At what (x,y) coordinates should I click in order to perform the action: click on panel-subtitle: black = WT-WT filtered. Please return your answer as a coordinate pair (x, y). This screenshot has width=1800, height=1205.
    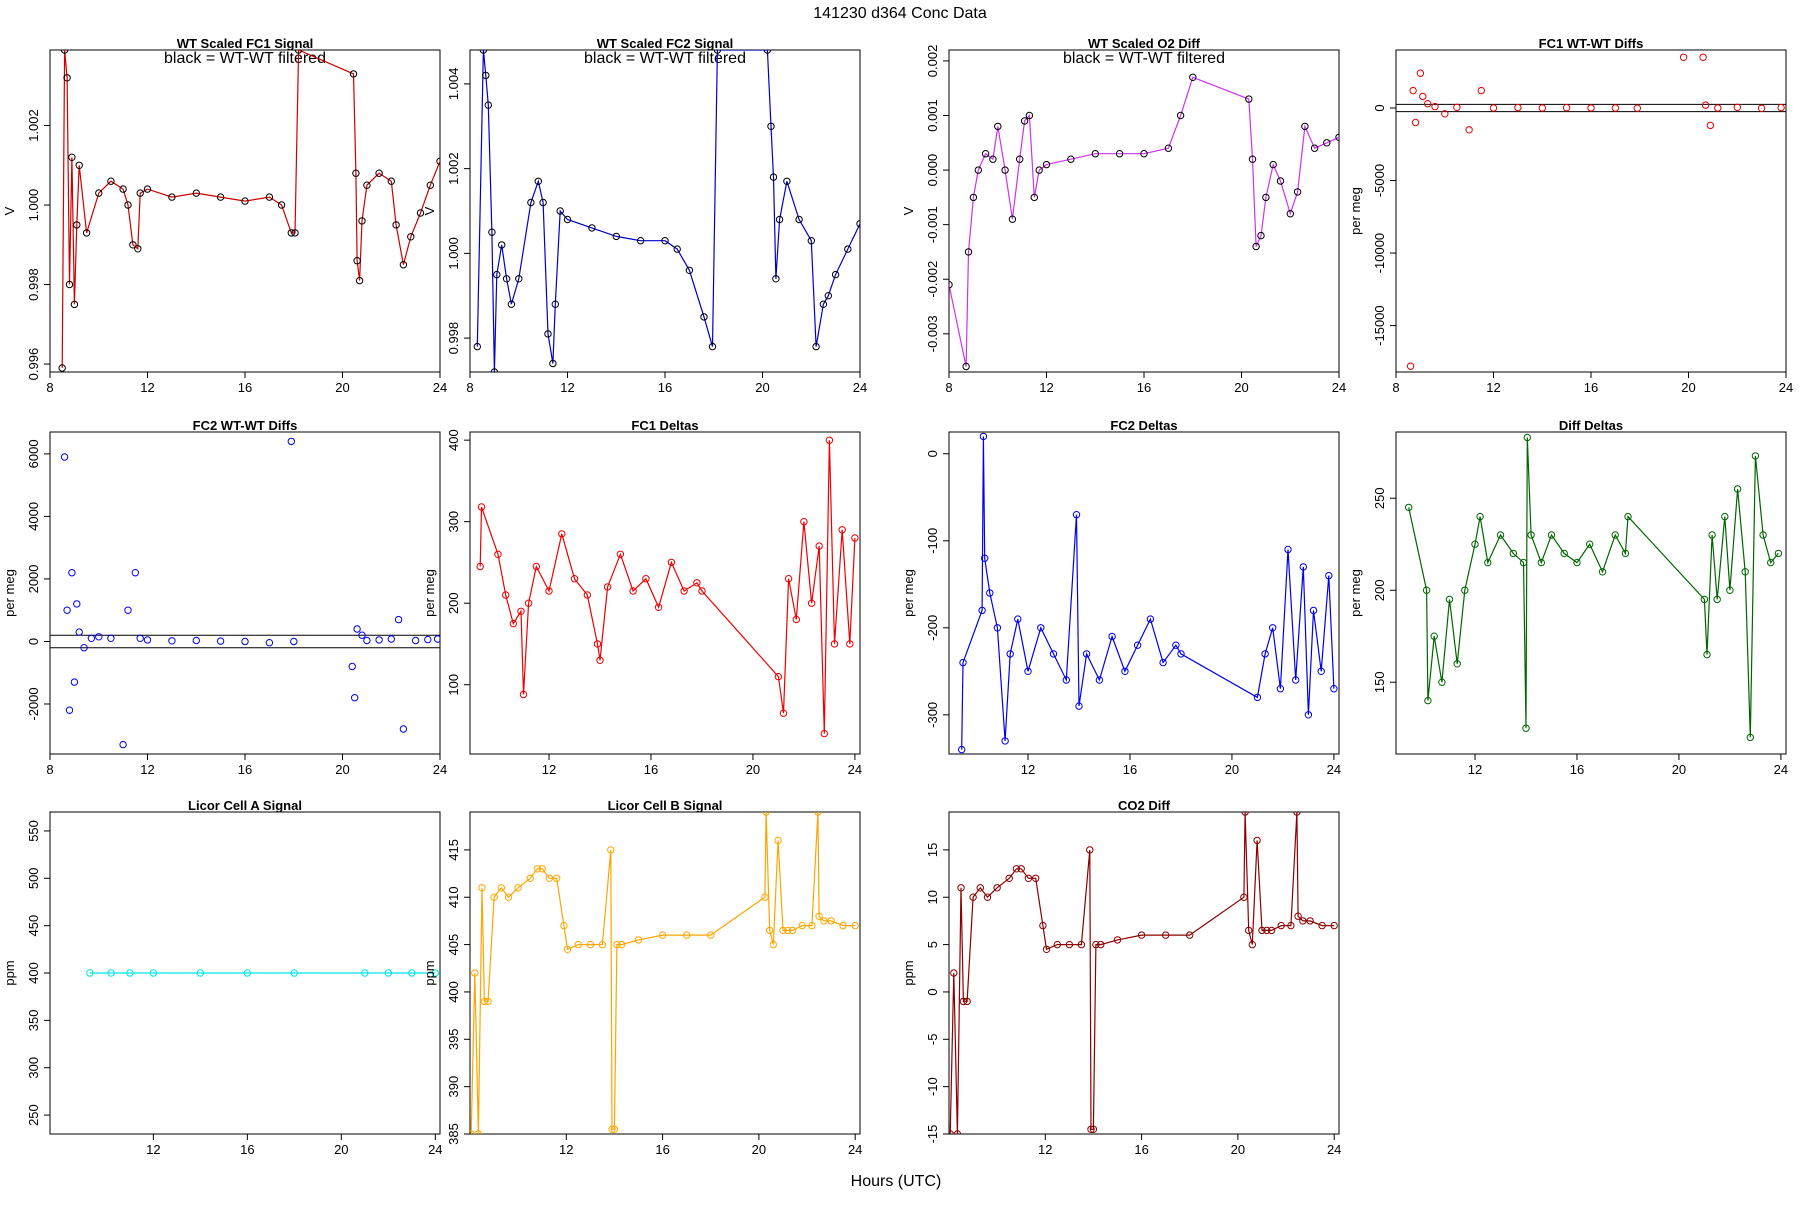
    Looking at the image, I should click on (245, 58).